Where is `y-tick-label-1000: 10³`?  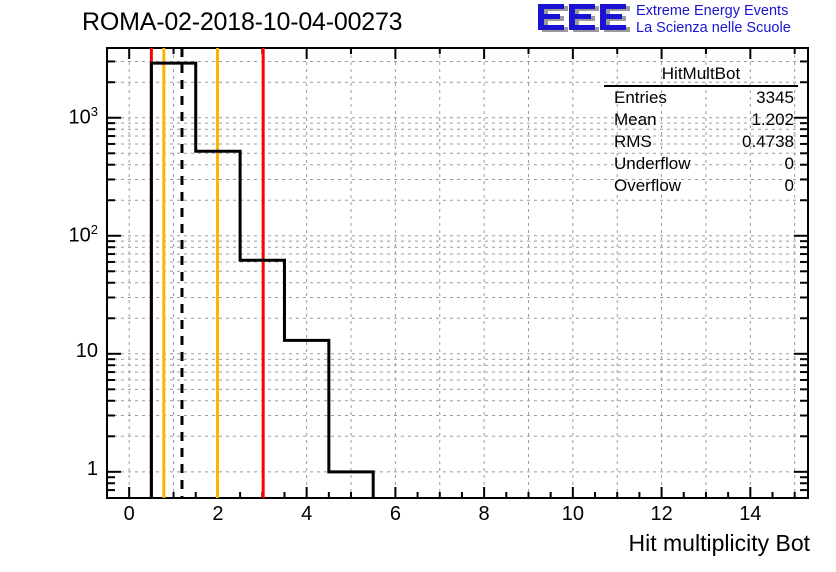
y-tick-label-1000: 10³ is located at coordinates (83, 116).